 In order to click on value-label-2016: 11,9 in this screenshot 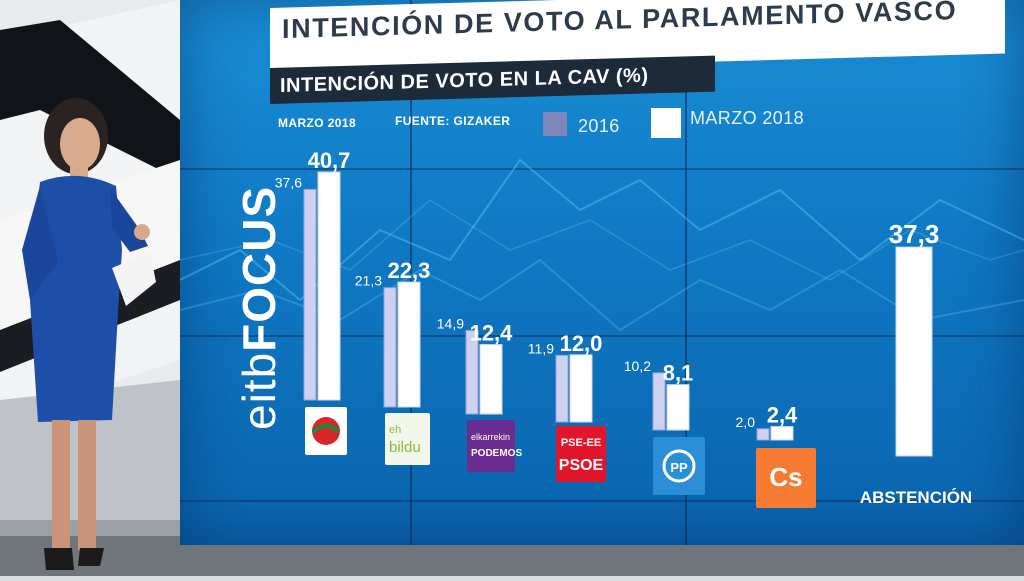, I will do `click(541, 348)`.